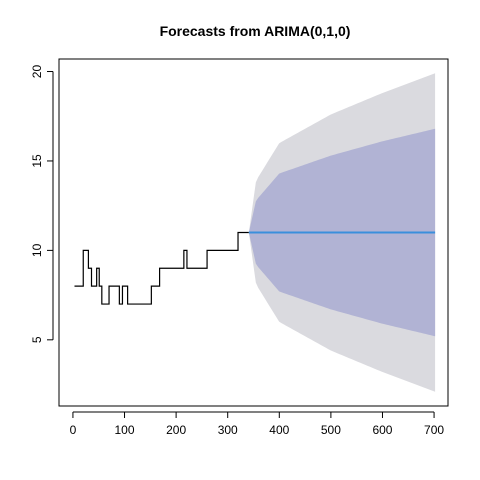 The height and width of the screenshot is (480, 480). What do you see at coordinates (161, 268) in the screenshot?
I see `historical-series-line` at bounding box center [161, 268].